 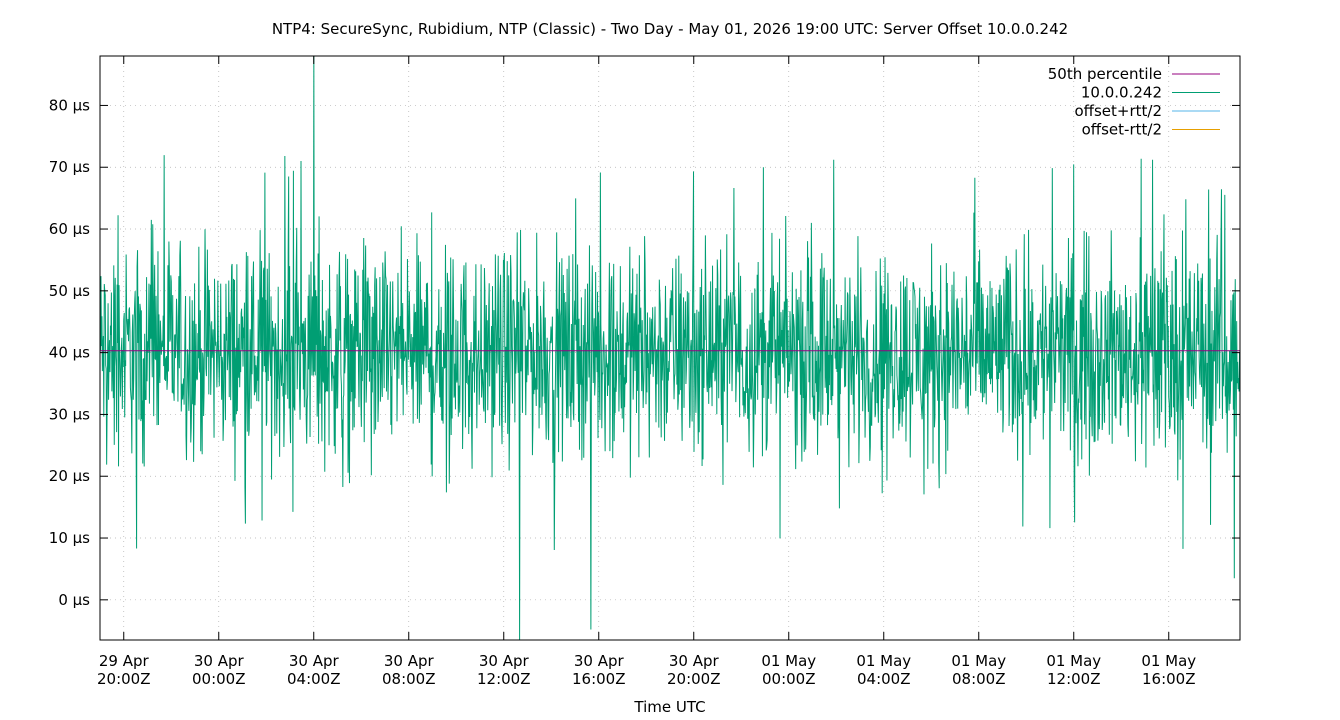 What do you see at coordinates (124, 661) in the screenshot?
I see `x-tick-label: 29 Apr` at bounding box center [124, 661].